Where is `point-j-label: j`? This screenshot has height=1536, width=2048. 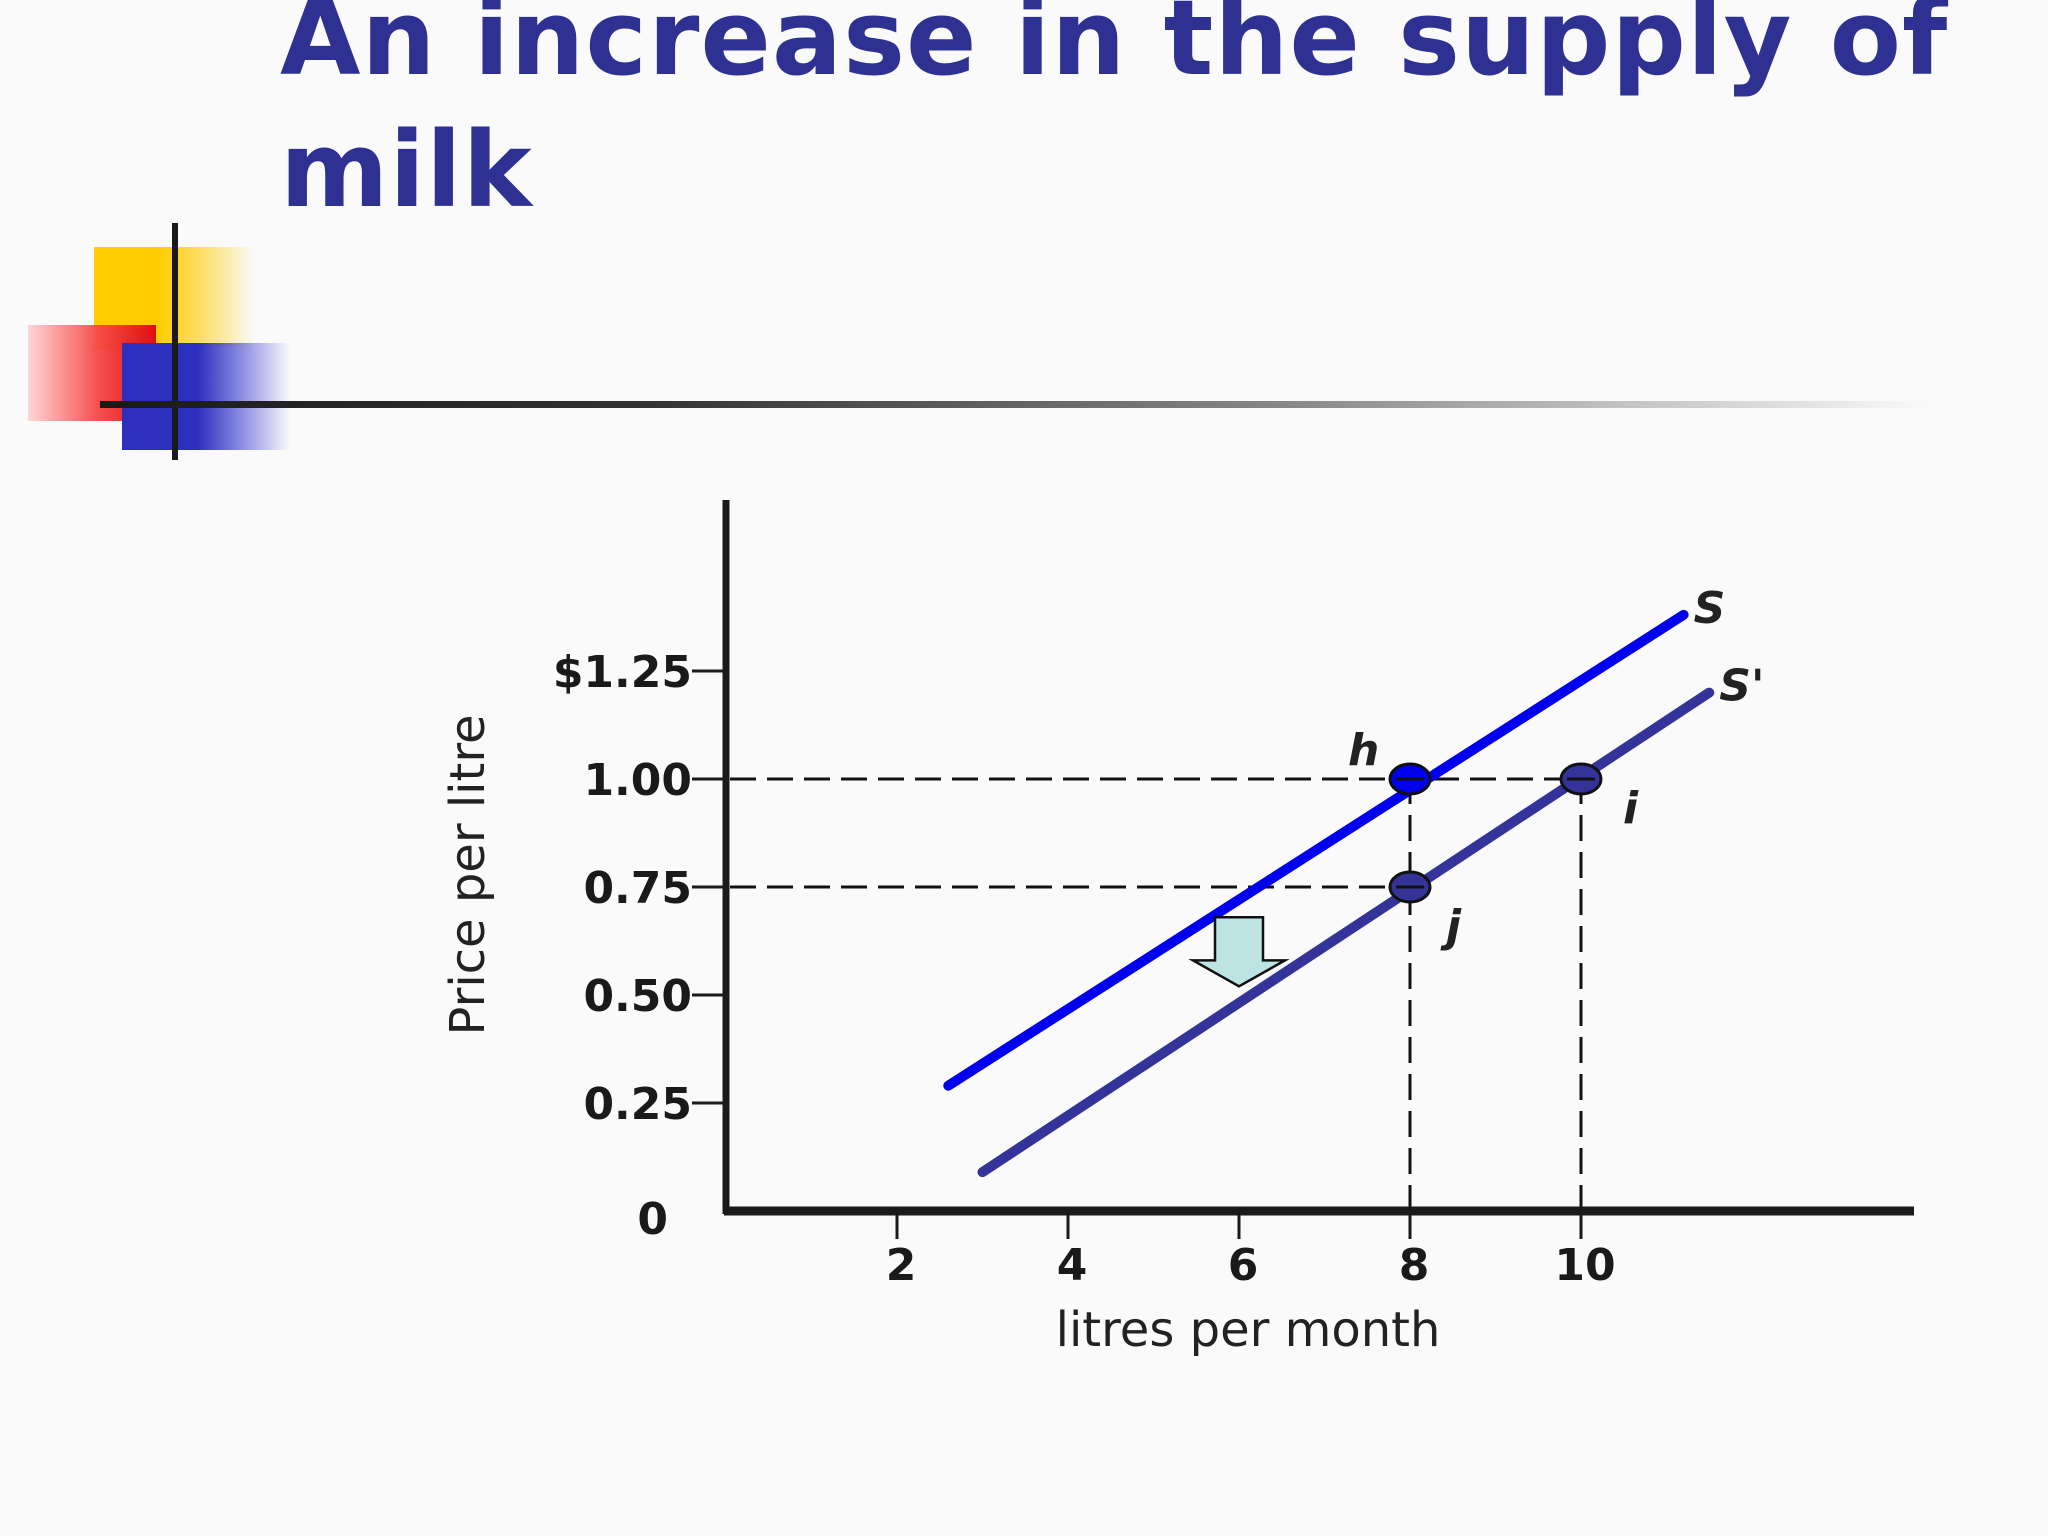
point-j-label: j is located at coordinates (1451, 926).